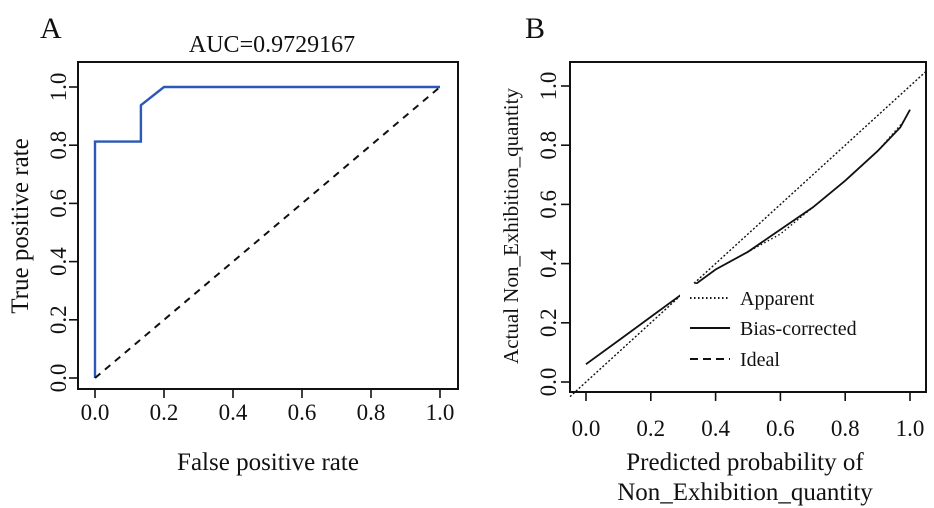 This screenshot has height=508, width=934. I want to click on chart-title-a: AUC=0.9729167, so click(272, 45).